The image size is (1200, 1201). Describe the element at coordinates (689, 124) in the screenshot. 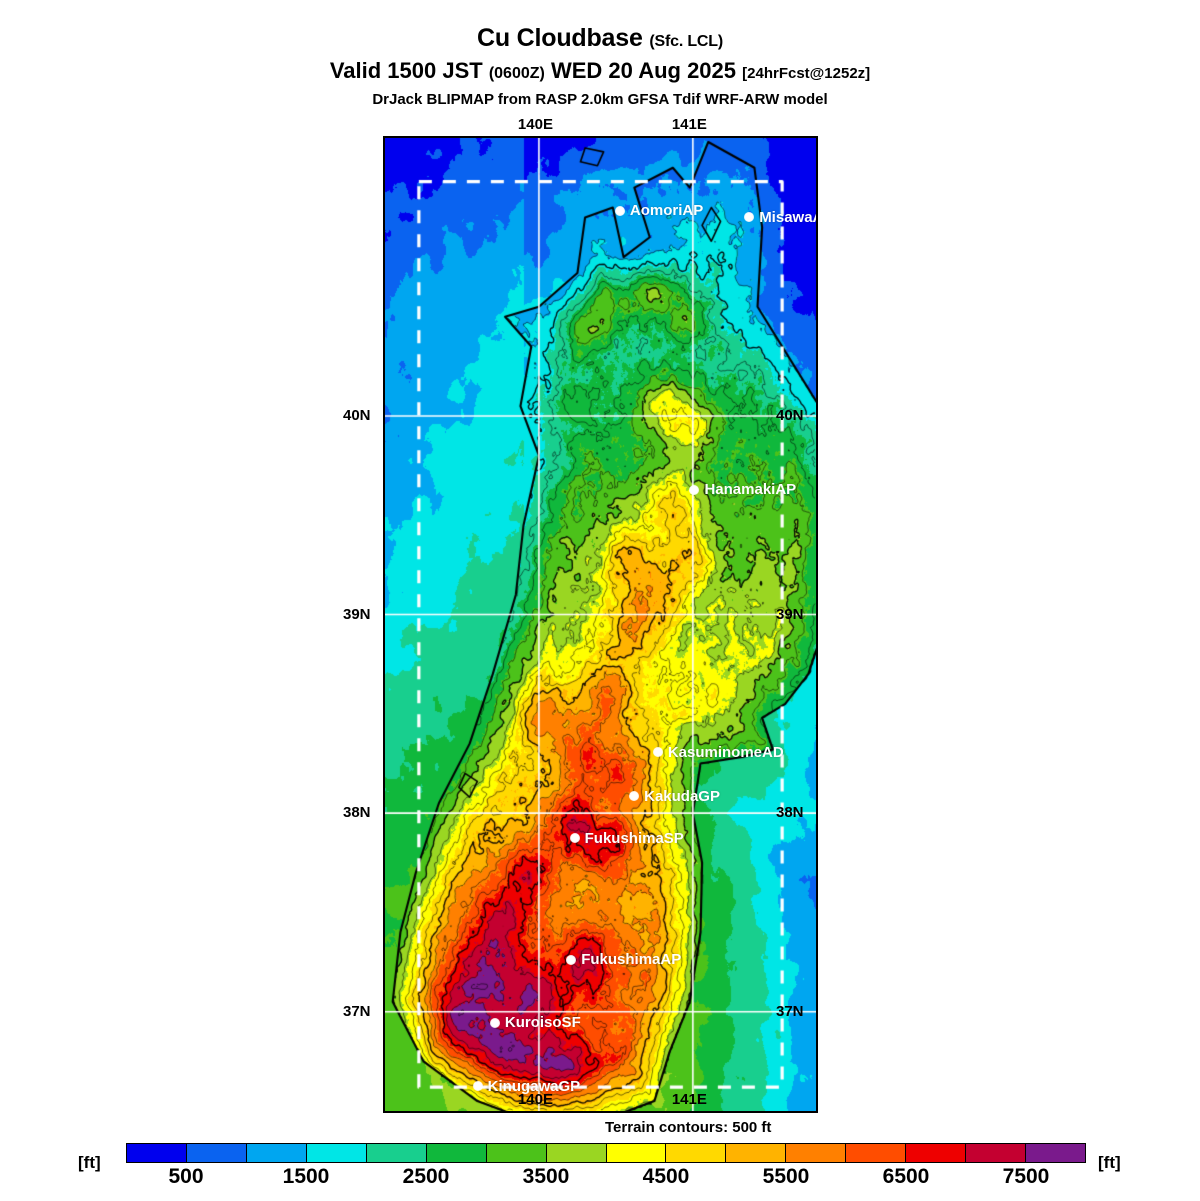

I see `lon-label-top: 141E` at that location.